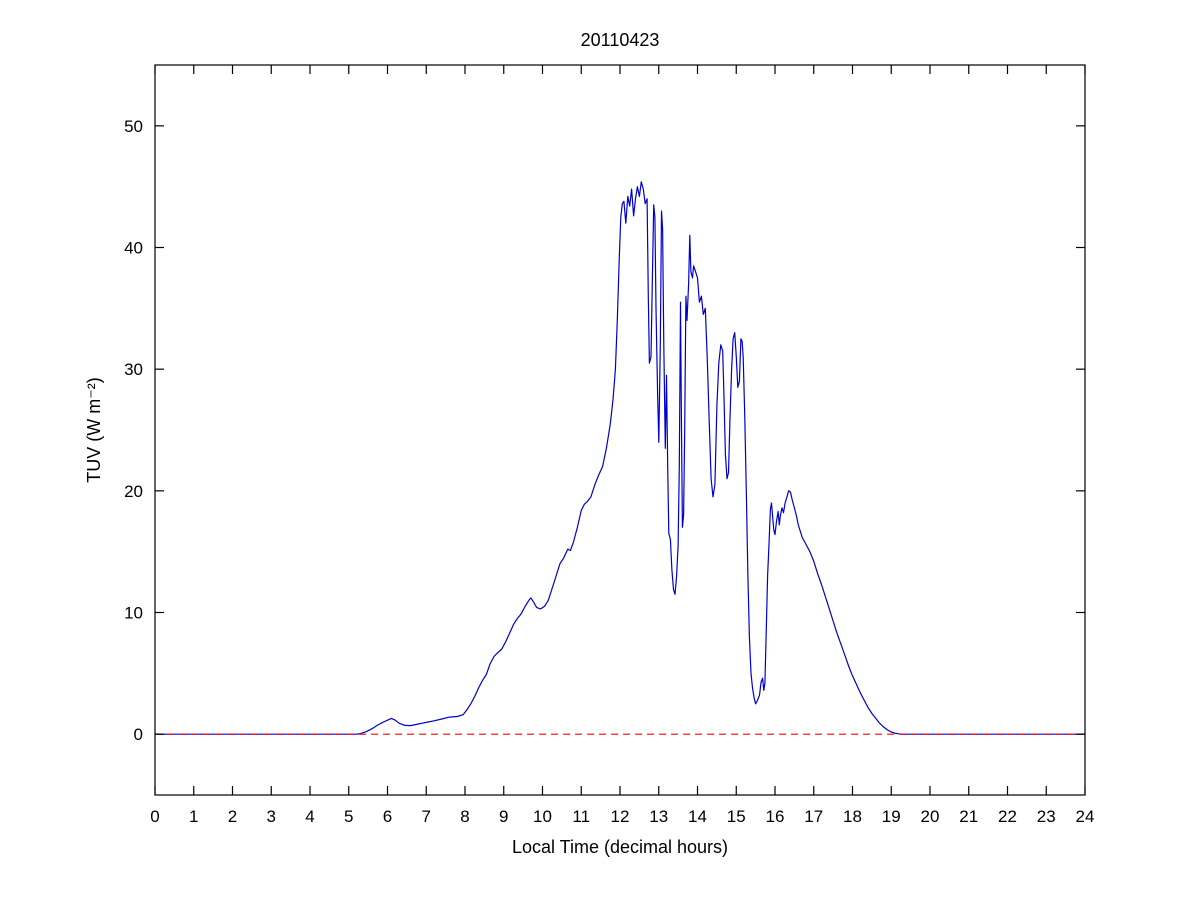  I want to click on y-tick-label: 20, so click(133, 491).